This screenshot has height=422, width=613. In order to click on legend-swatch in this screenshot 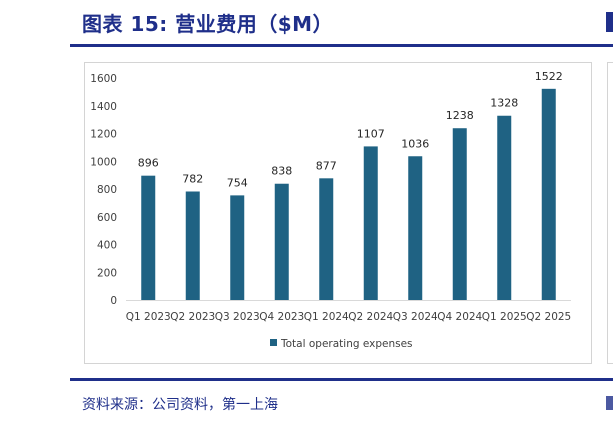, I will do `click(273, 342)`.